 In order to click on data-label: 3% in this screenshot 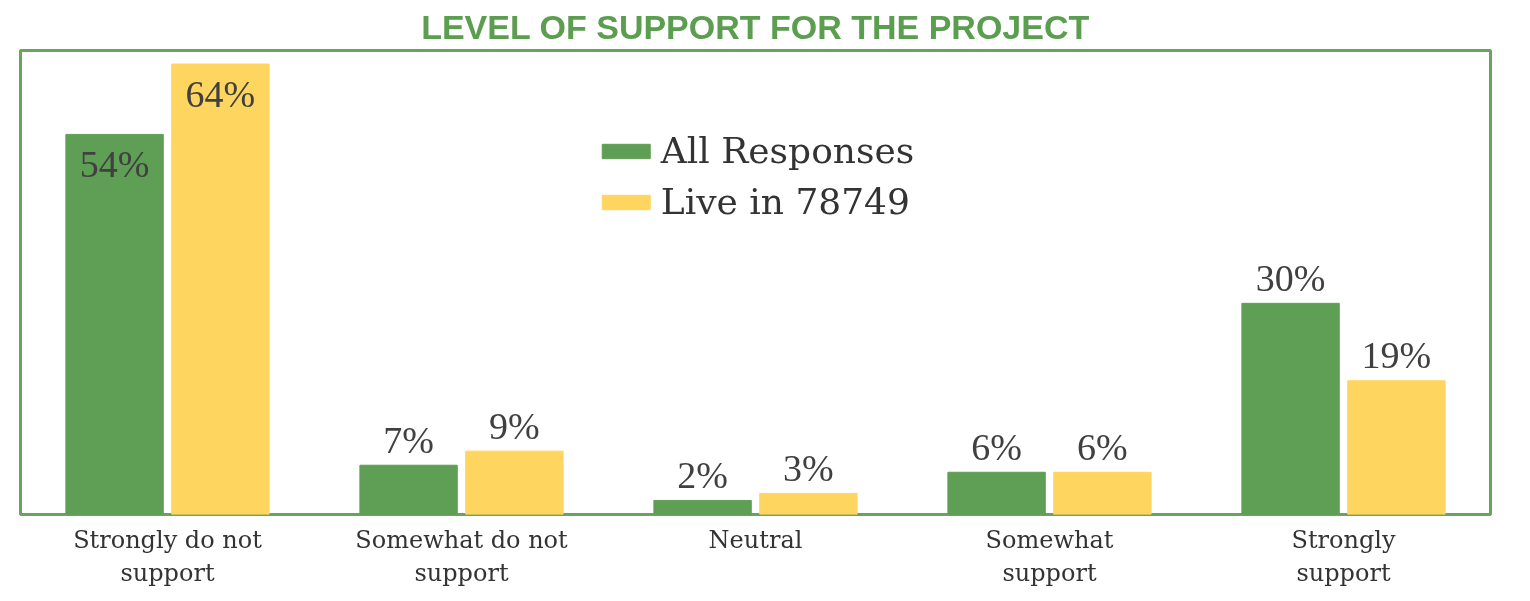, I will do `click(808, 467)`.